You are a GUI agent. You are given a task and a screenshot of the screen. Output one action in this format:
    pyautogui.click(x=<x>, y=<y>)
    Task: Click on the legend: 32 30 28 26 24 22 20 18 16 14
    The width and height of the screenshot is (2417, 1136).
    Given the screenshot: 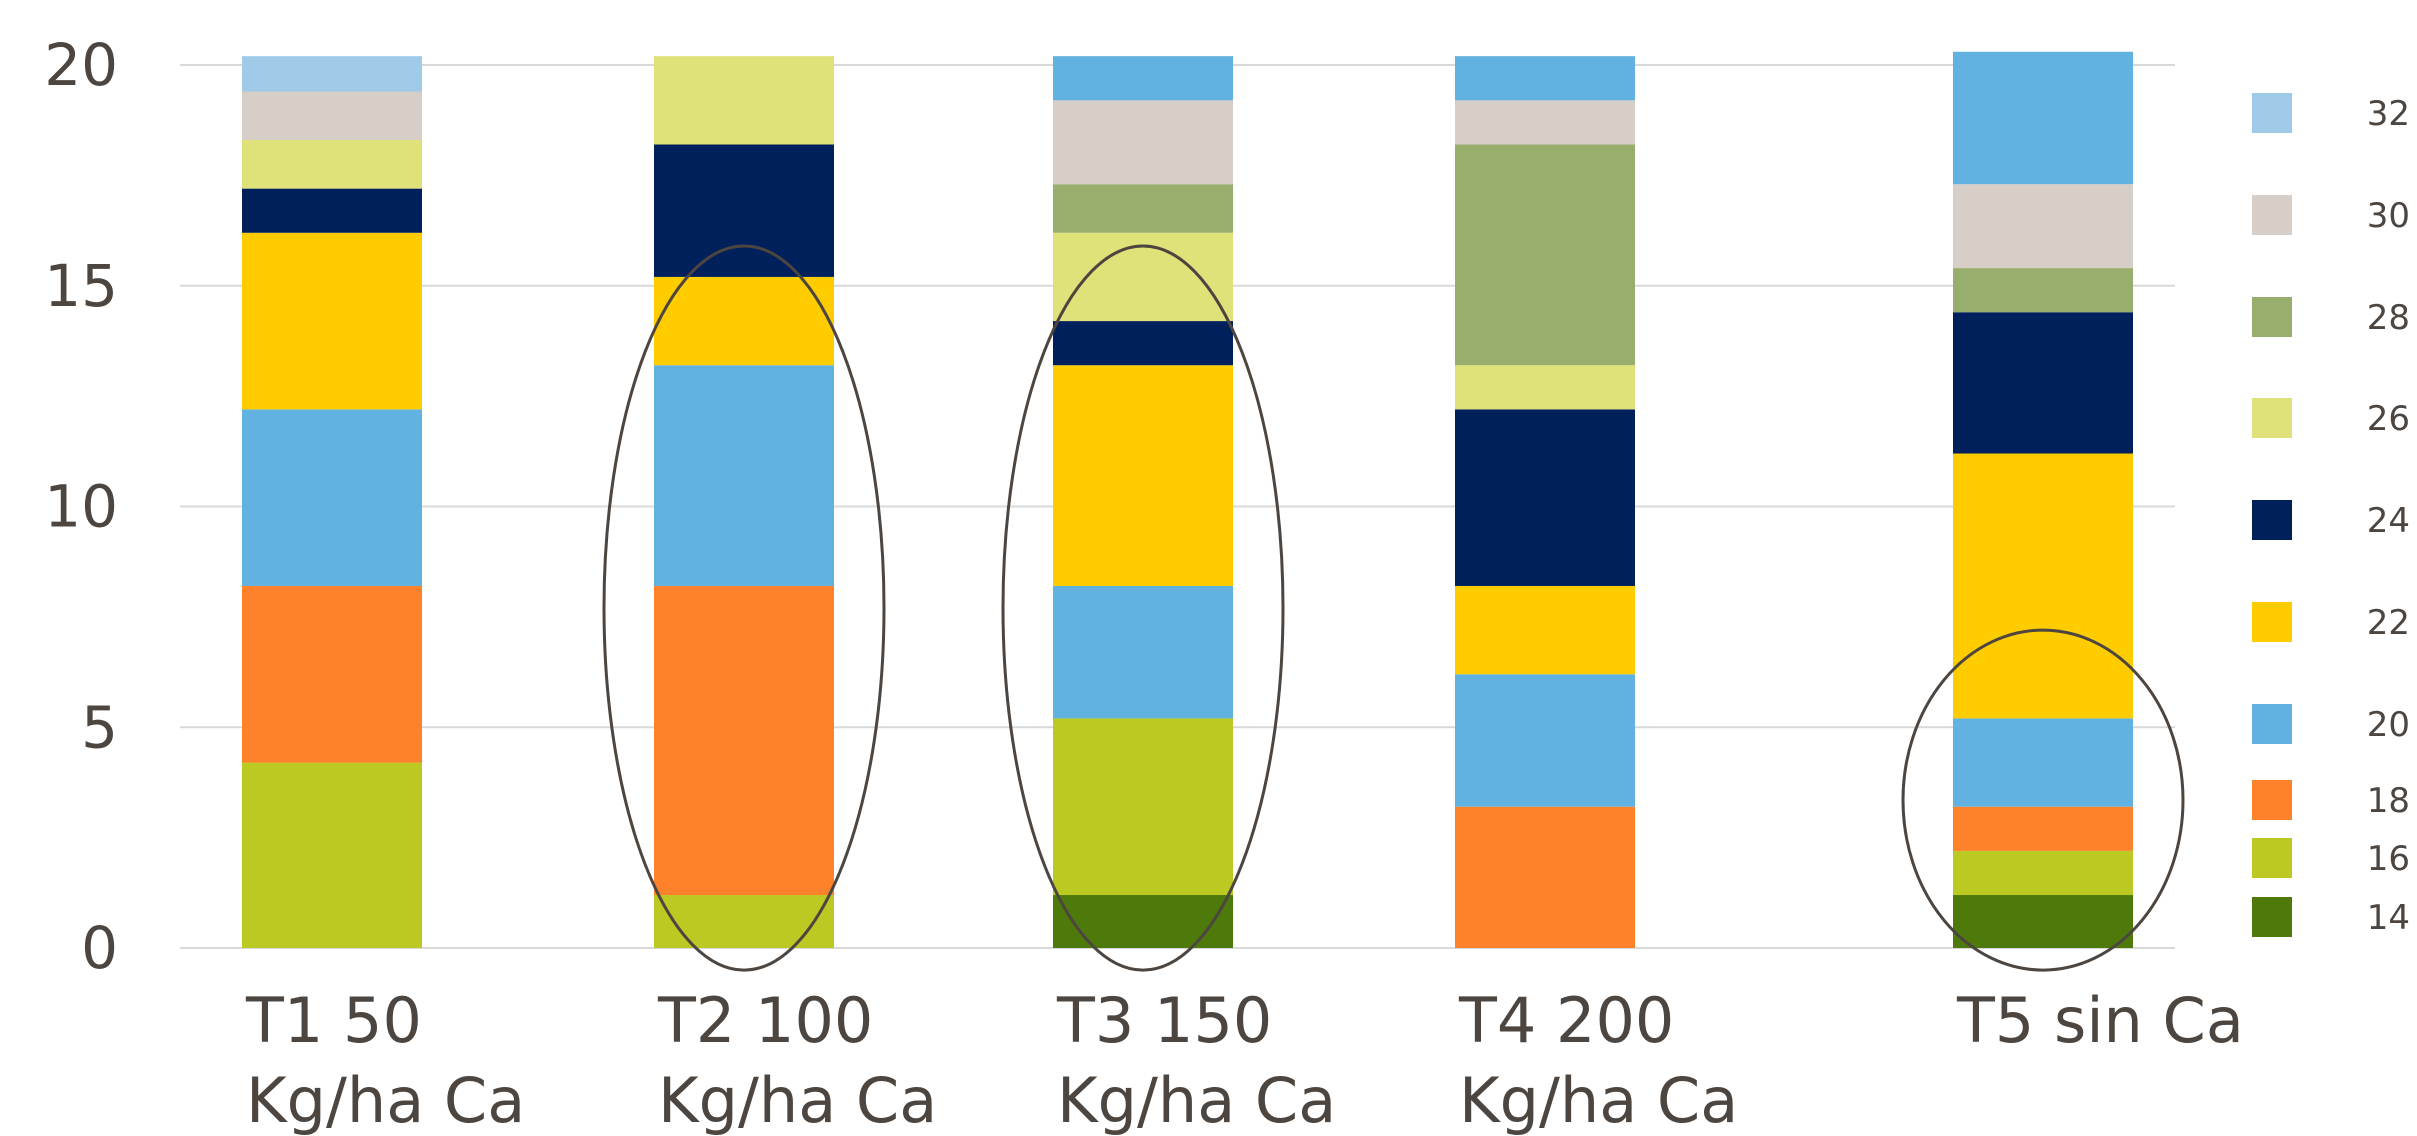 What is the action you would take?
    pyautogui.click(x=2331, y=515)
    